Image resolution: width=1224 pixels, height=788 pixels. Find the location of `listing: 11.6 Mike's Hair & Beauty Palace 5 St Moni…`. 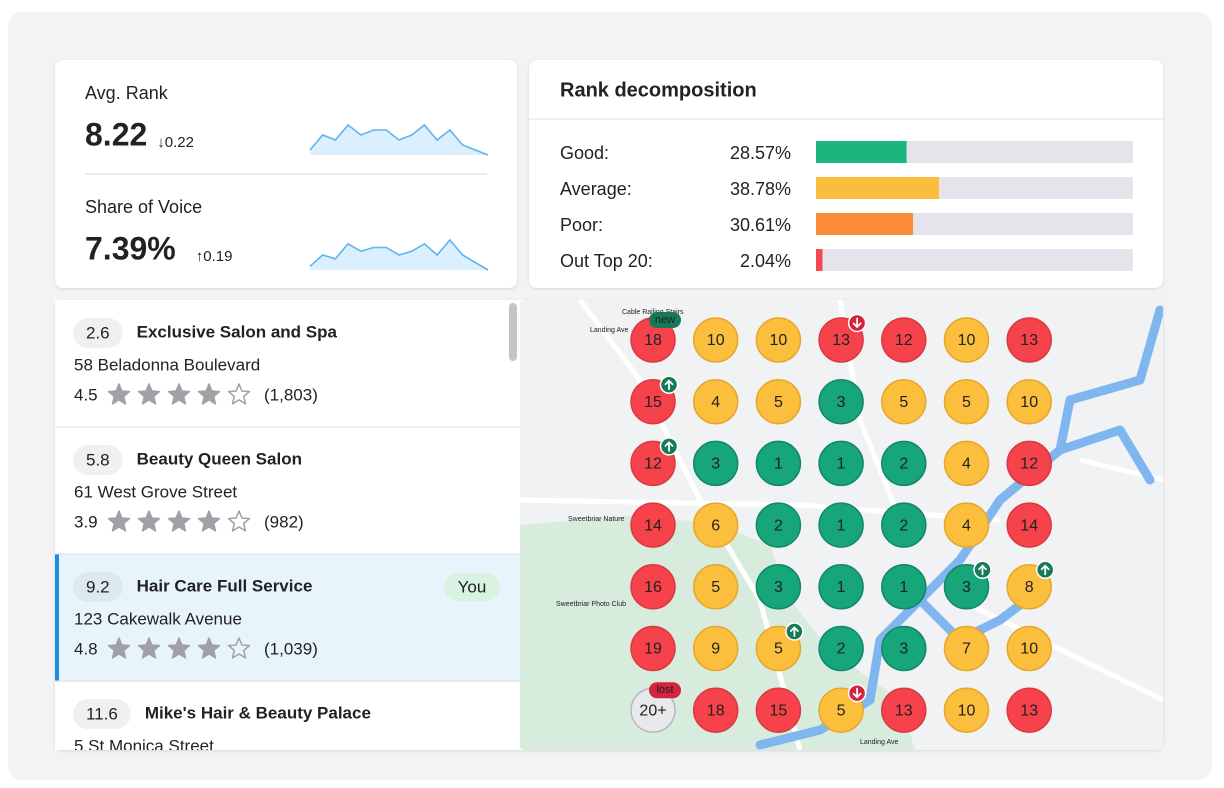

listing: 11.6 Mike's Hair & Beauty Palace 5 St Moni… is located at coordinates (287, 717).